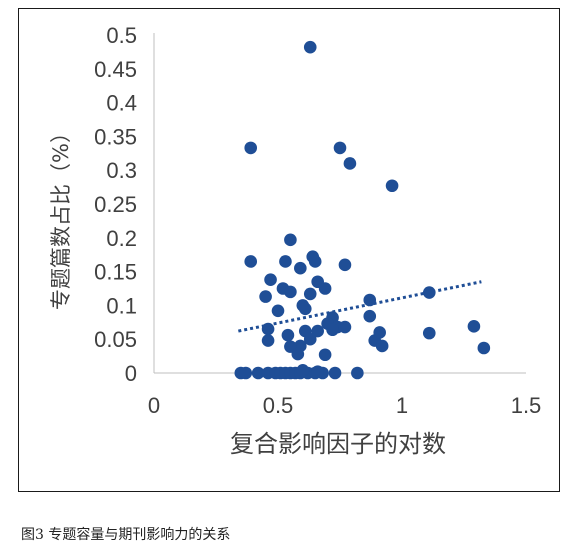 The height and width of the screenshot is (553, 577). What do you see at coordinates (126, 535) in the screenshot?
I see `figure-caption: 图3 专题容量与期刊影响力的关系` at bounding box center [126, 535].